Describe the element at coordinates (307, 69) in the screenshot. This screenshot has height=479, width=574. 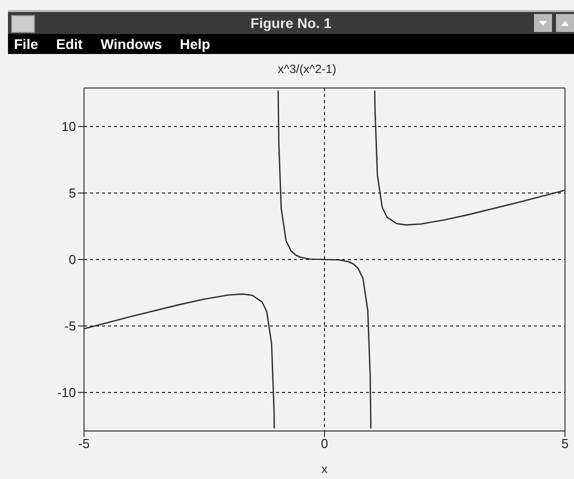
I see `chart-title: x^3/(x^2-1)` at that location.